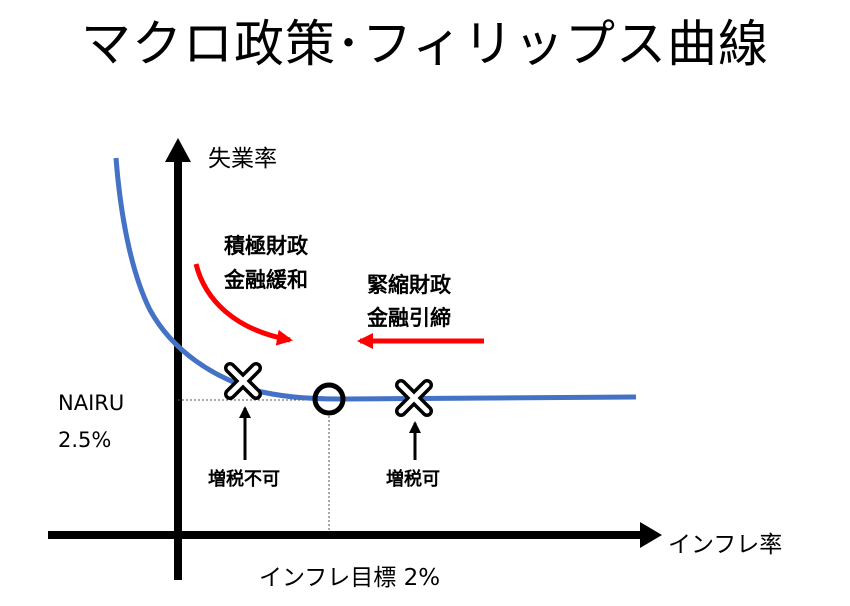 The image size is (850, 606). What do you see at coordinates (243, 381) in the screenshot?
I see `left-cross-marker-icon` at bounding box center [243, 381].